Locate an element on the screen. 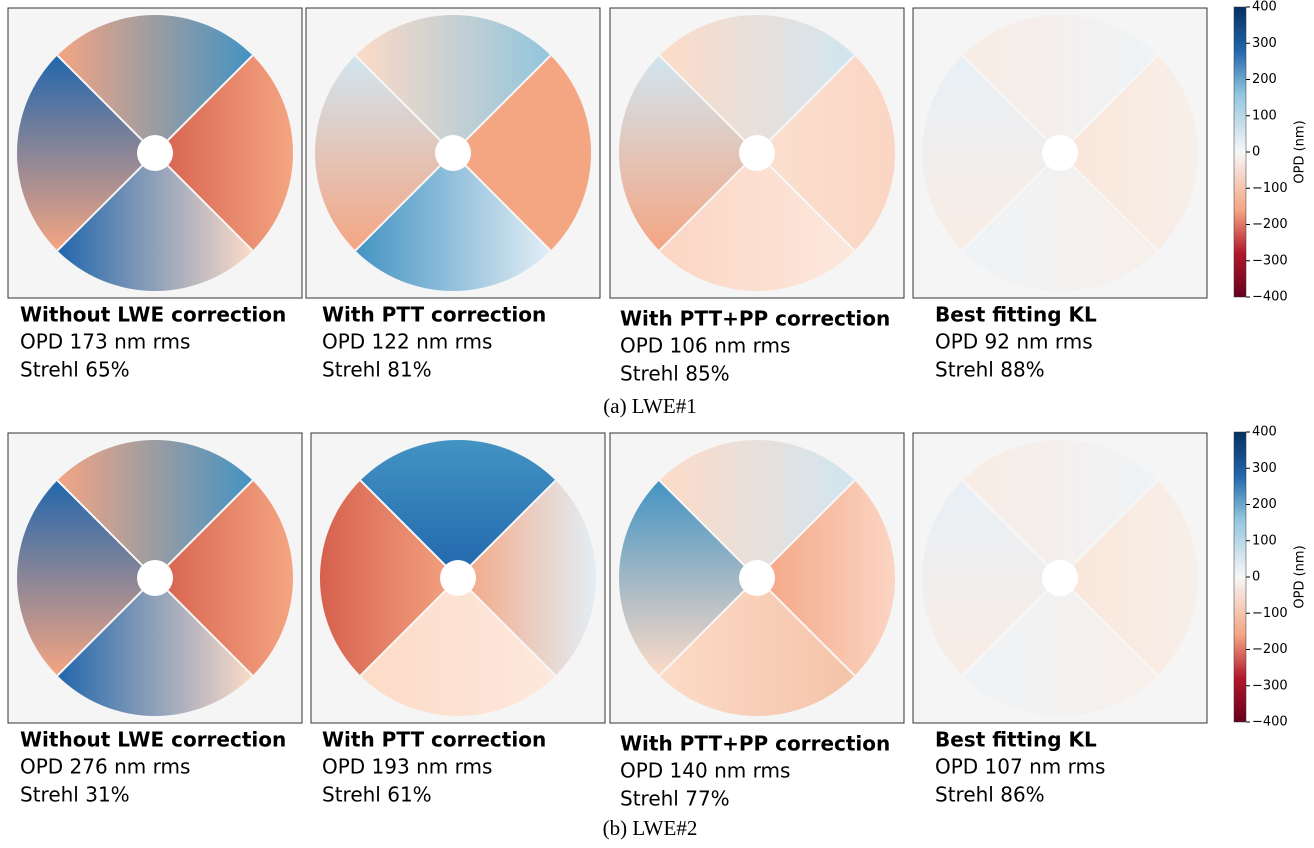 Image resolution: width=1314 pixels, height=848 pixels. colorbar-tick-label: 0 is located at coordinates (1256, 152).